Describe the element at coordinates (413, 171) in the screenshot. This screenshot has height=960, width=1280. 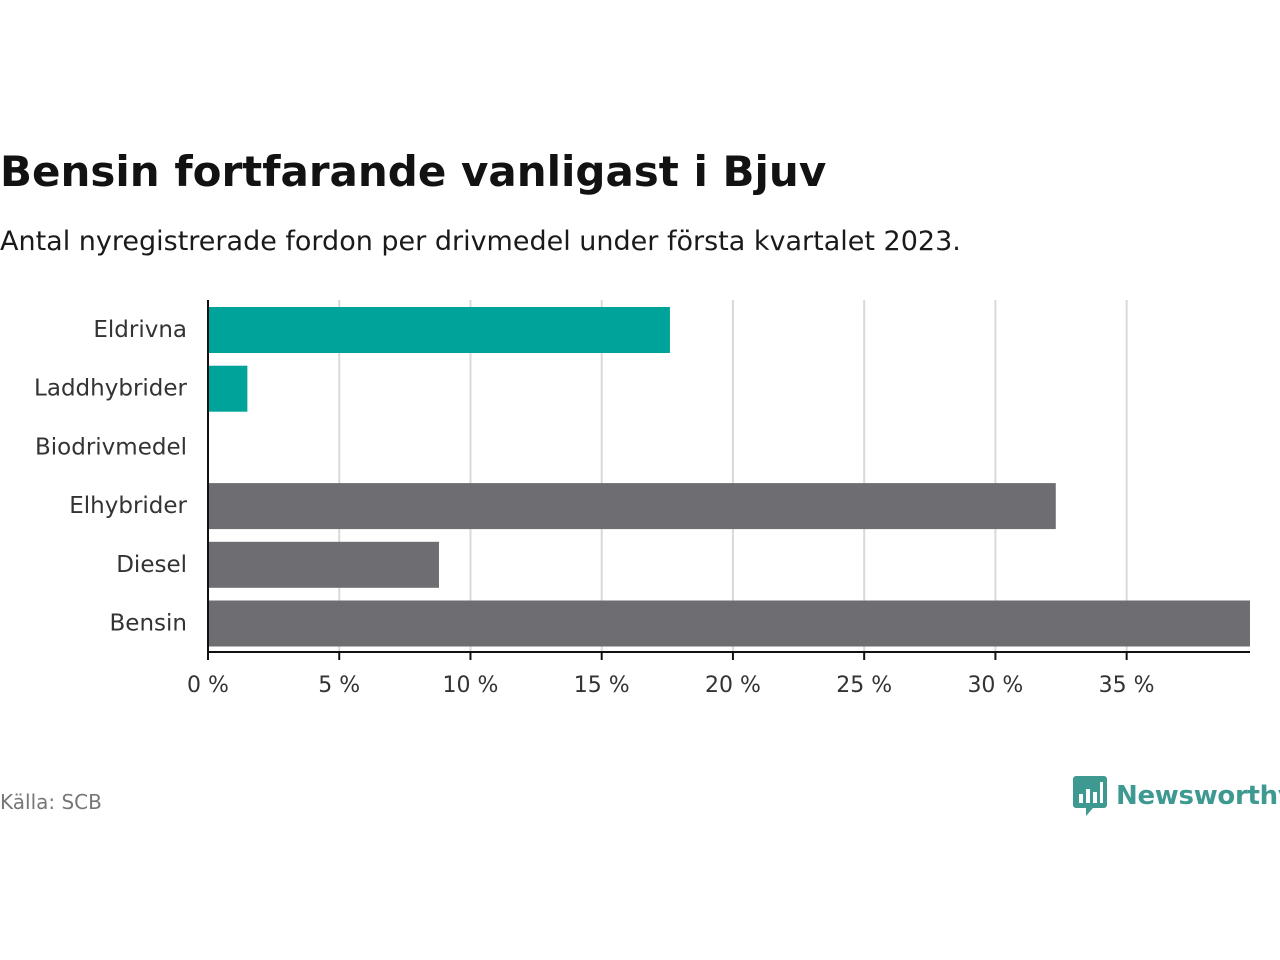
I see `chart-title: Bensin fortfarande vanligast i Bjuv` at that location.